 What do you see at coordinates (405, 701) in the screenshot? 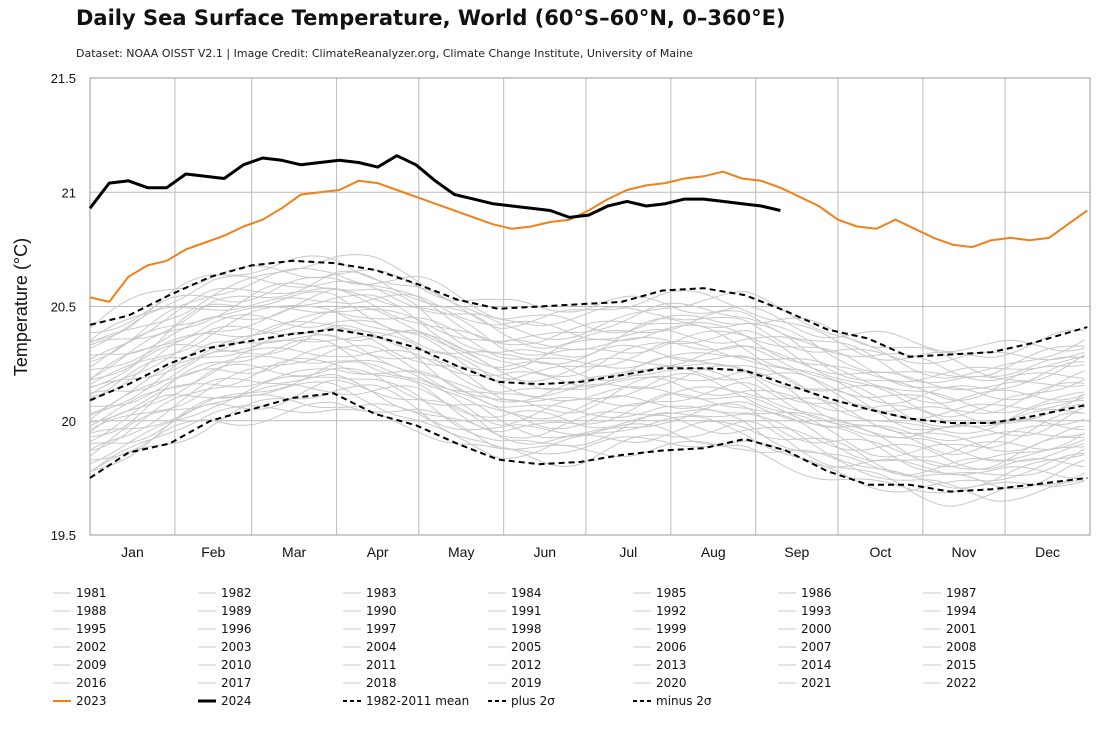
I see `legend-item-1982-2011-mean: 1982-2011 mean` at bounding box center [405, 701].